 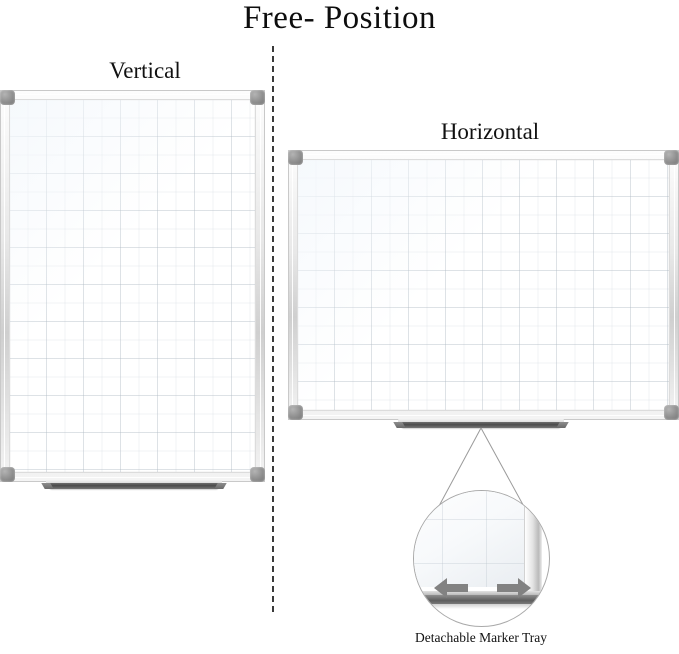 I want to click on board-label-vertical: Vertical, so click(x=145, y=70).